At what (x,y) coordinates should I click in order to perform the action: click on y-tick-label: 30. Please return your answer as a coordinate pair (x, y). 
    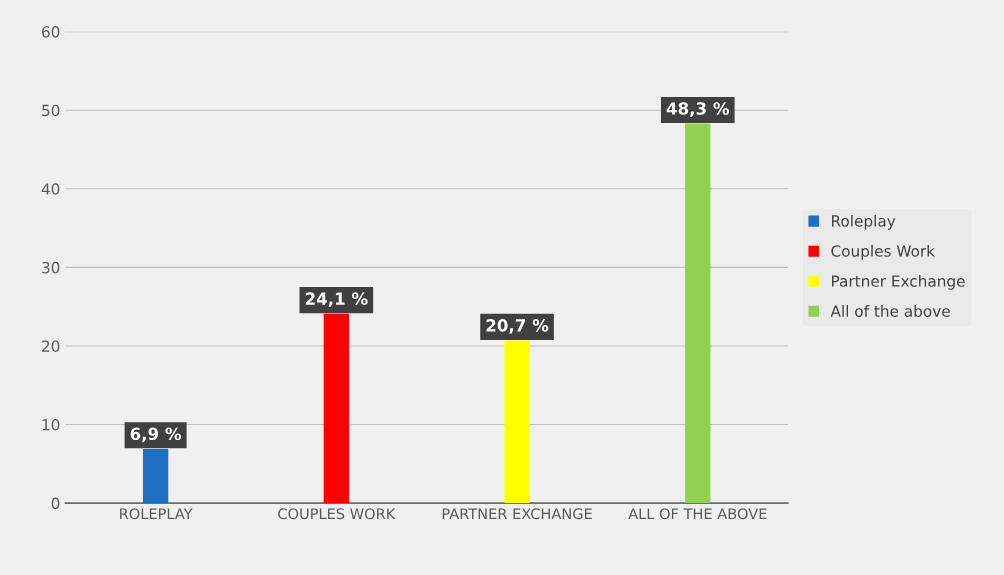
    Looking at the image, I should click on (51, 267).